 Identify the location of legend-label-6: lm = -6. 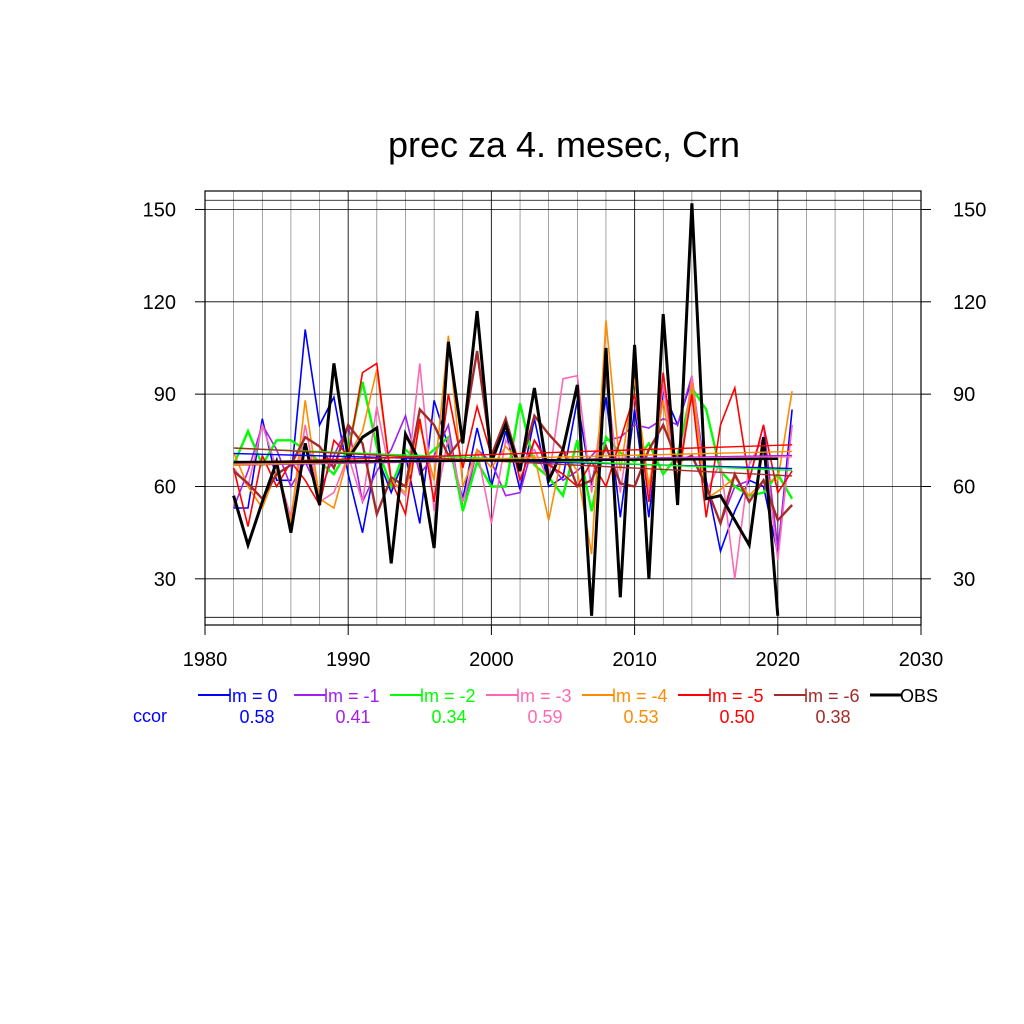
(832, 696).